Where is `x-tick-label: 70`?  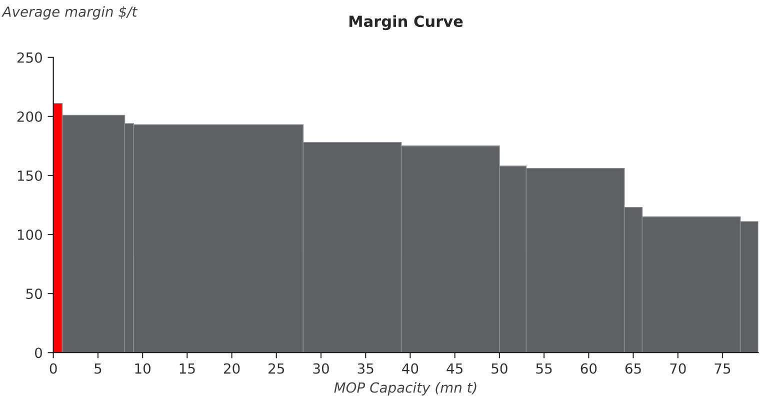 x-tick-label: 70 is located at coordinates (678, 368).